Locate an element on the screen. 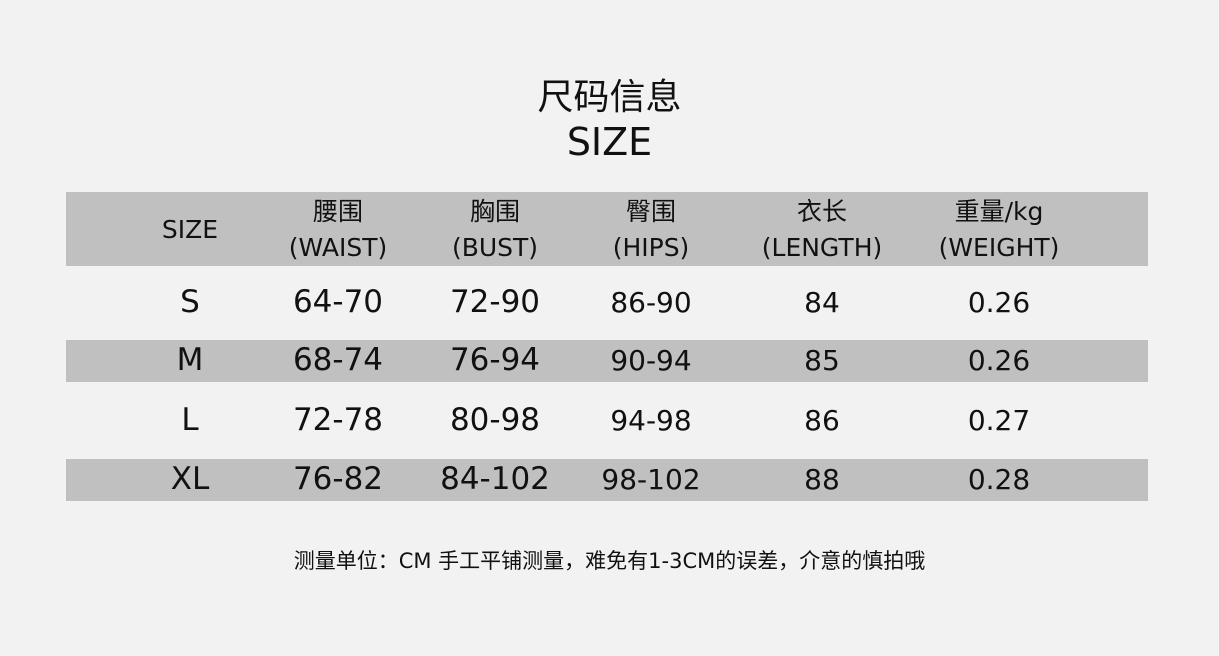 The image size is (1219, 656). header-cn: 胸围 is located at coordinates (495, 211).